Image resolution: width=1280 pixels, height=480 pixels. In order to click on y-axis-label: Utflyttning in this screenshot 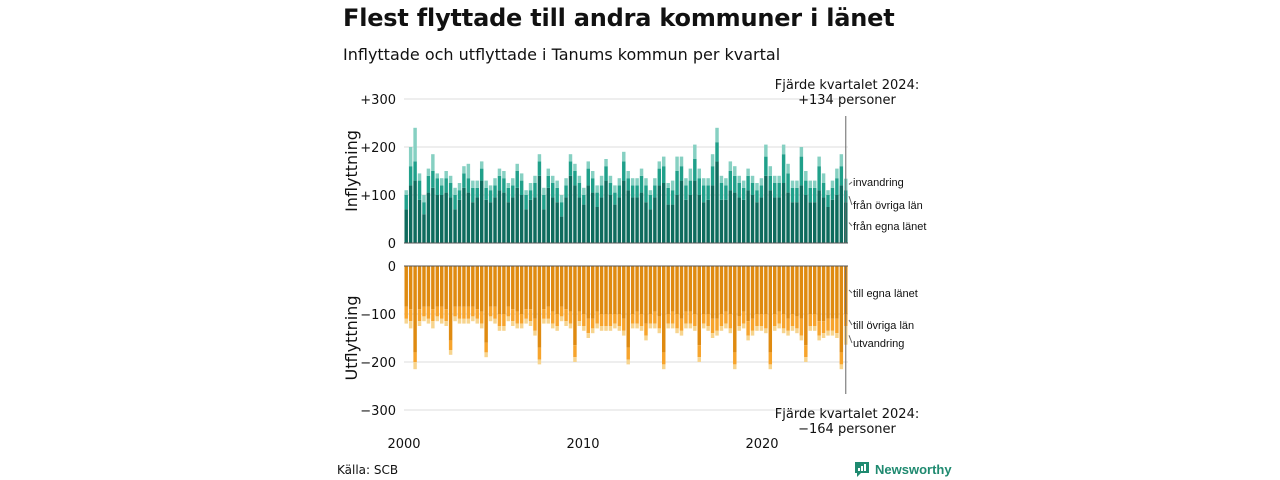, I will do `click(351, 338)`.